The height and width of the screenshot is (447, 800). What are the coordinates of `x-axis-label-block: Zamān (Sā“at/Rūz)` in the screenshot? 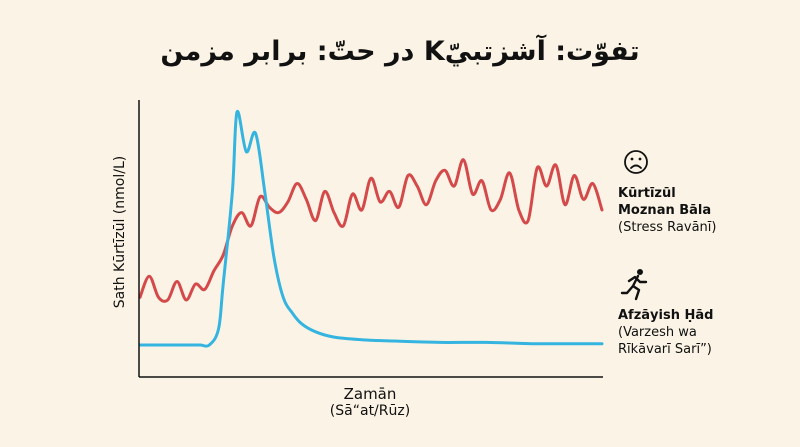 It's located at (370, 403).